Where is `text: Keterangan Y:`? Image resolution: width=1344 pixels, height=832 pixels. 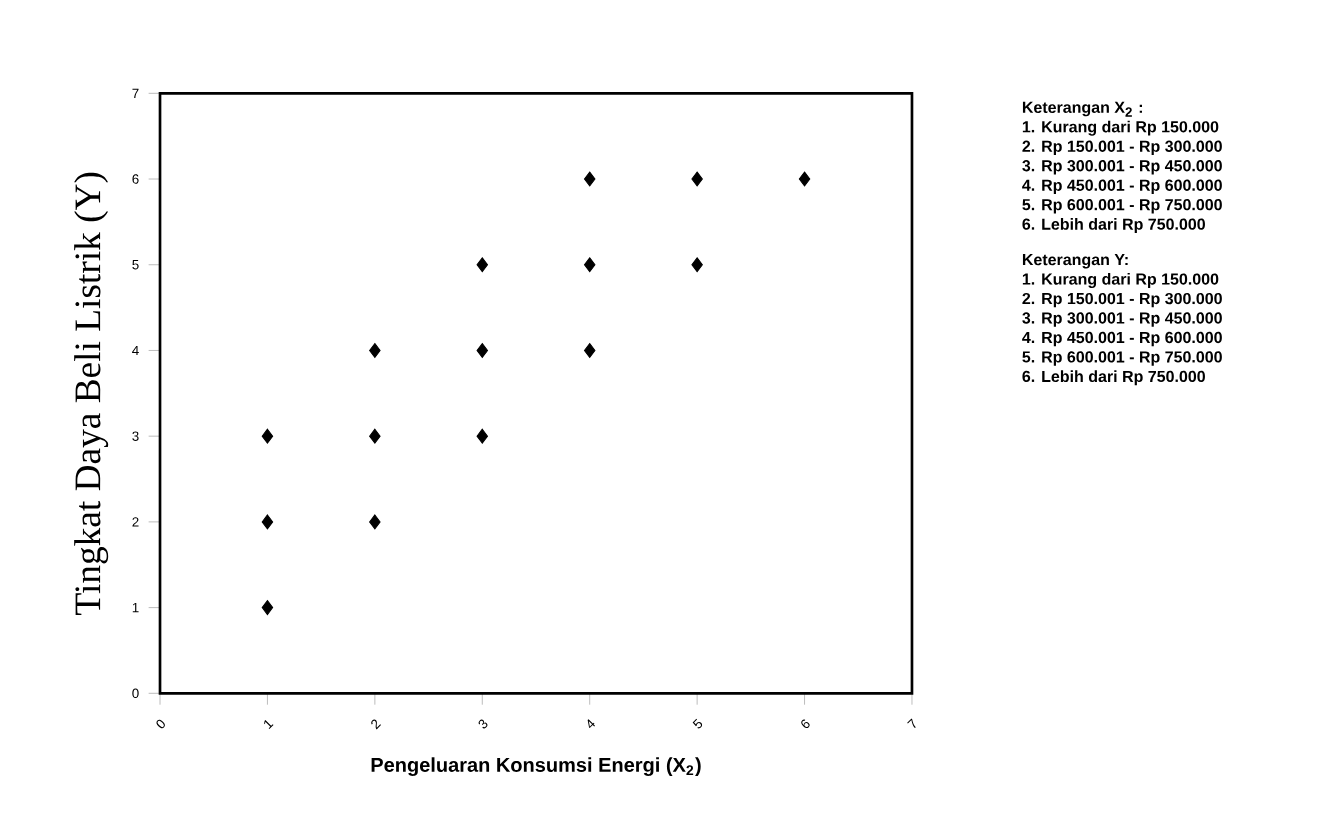
text: Keterangan Y: is located at coordinates (1075, 261).